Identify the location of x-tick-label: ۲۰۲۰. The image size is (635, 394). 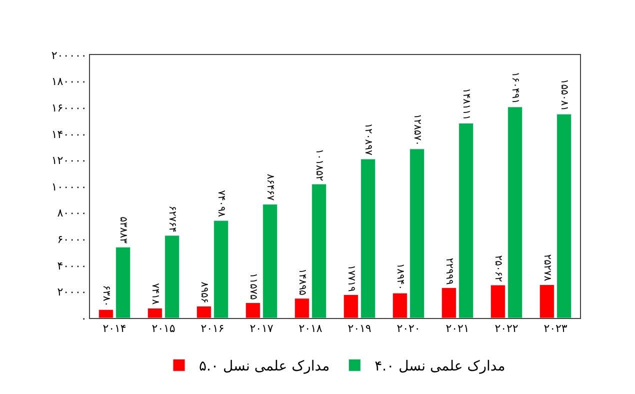
(408, 329).